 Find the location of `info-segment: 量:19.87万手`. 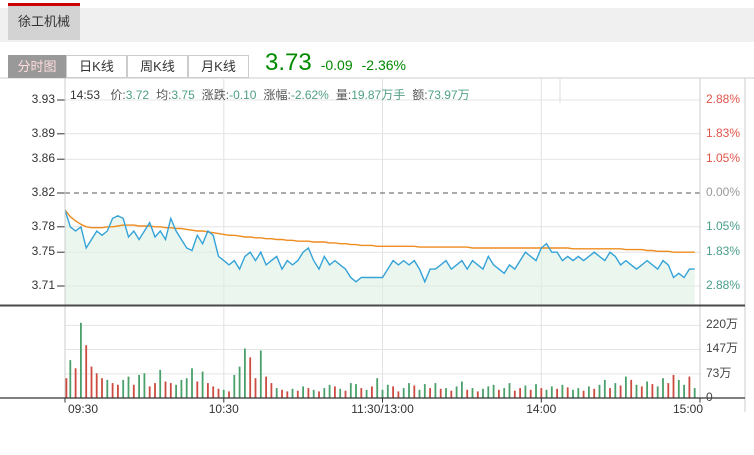

info-segment: 量:19.87万手 is located at coordinates (370, 95).